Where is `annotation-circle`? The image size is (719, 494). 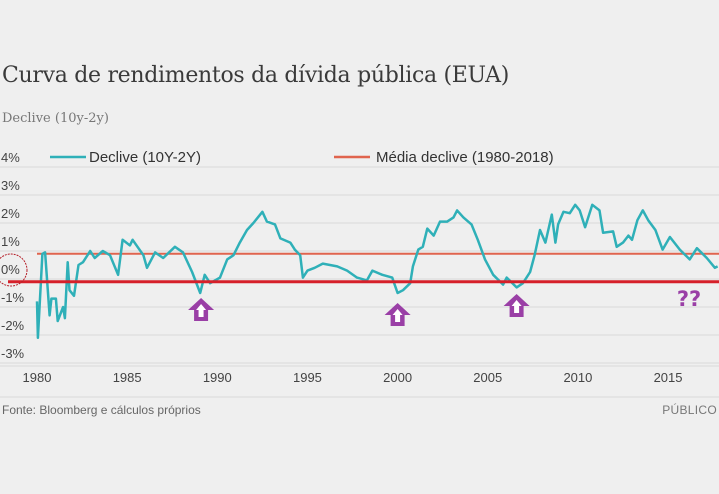 annotation-circle is located at coordinates (14, 270).